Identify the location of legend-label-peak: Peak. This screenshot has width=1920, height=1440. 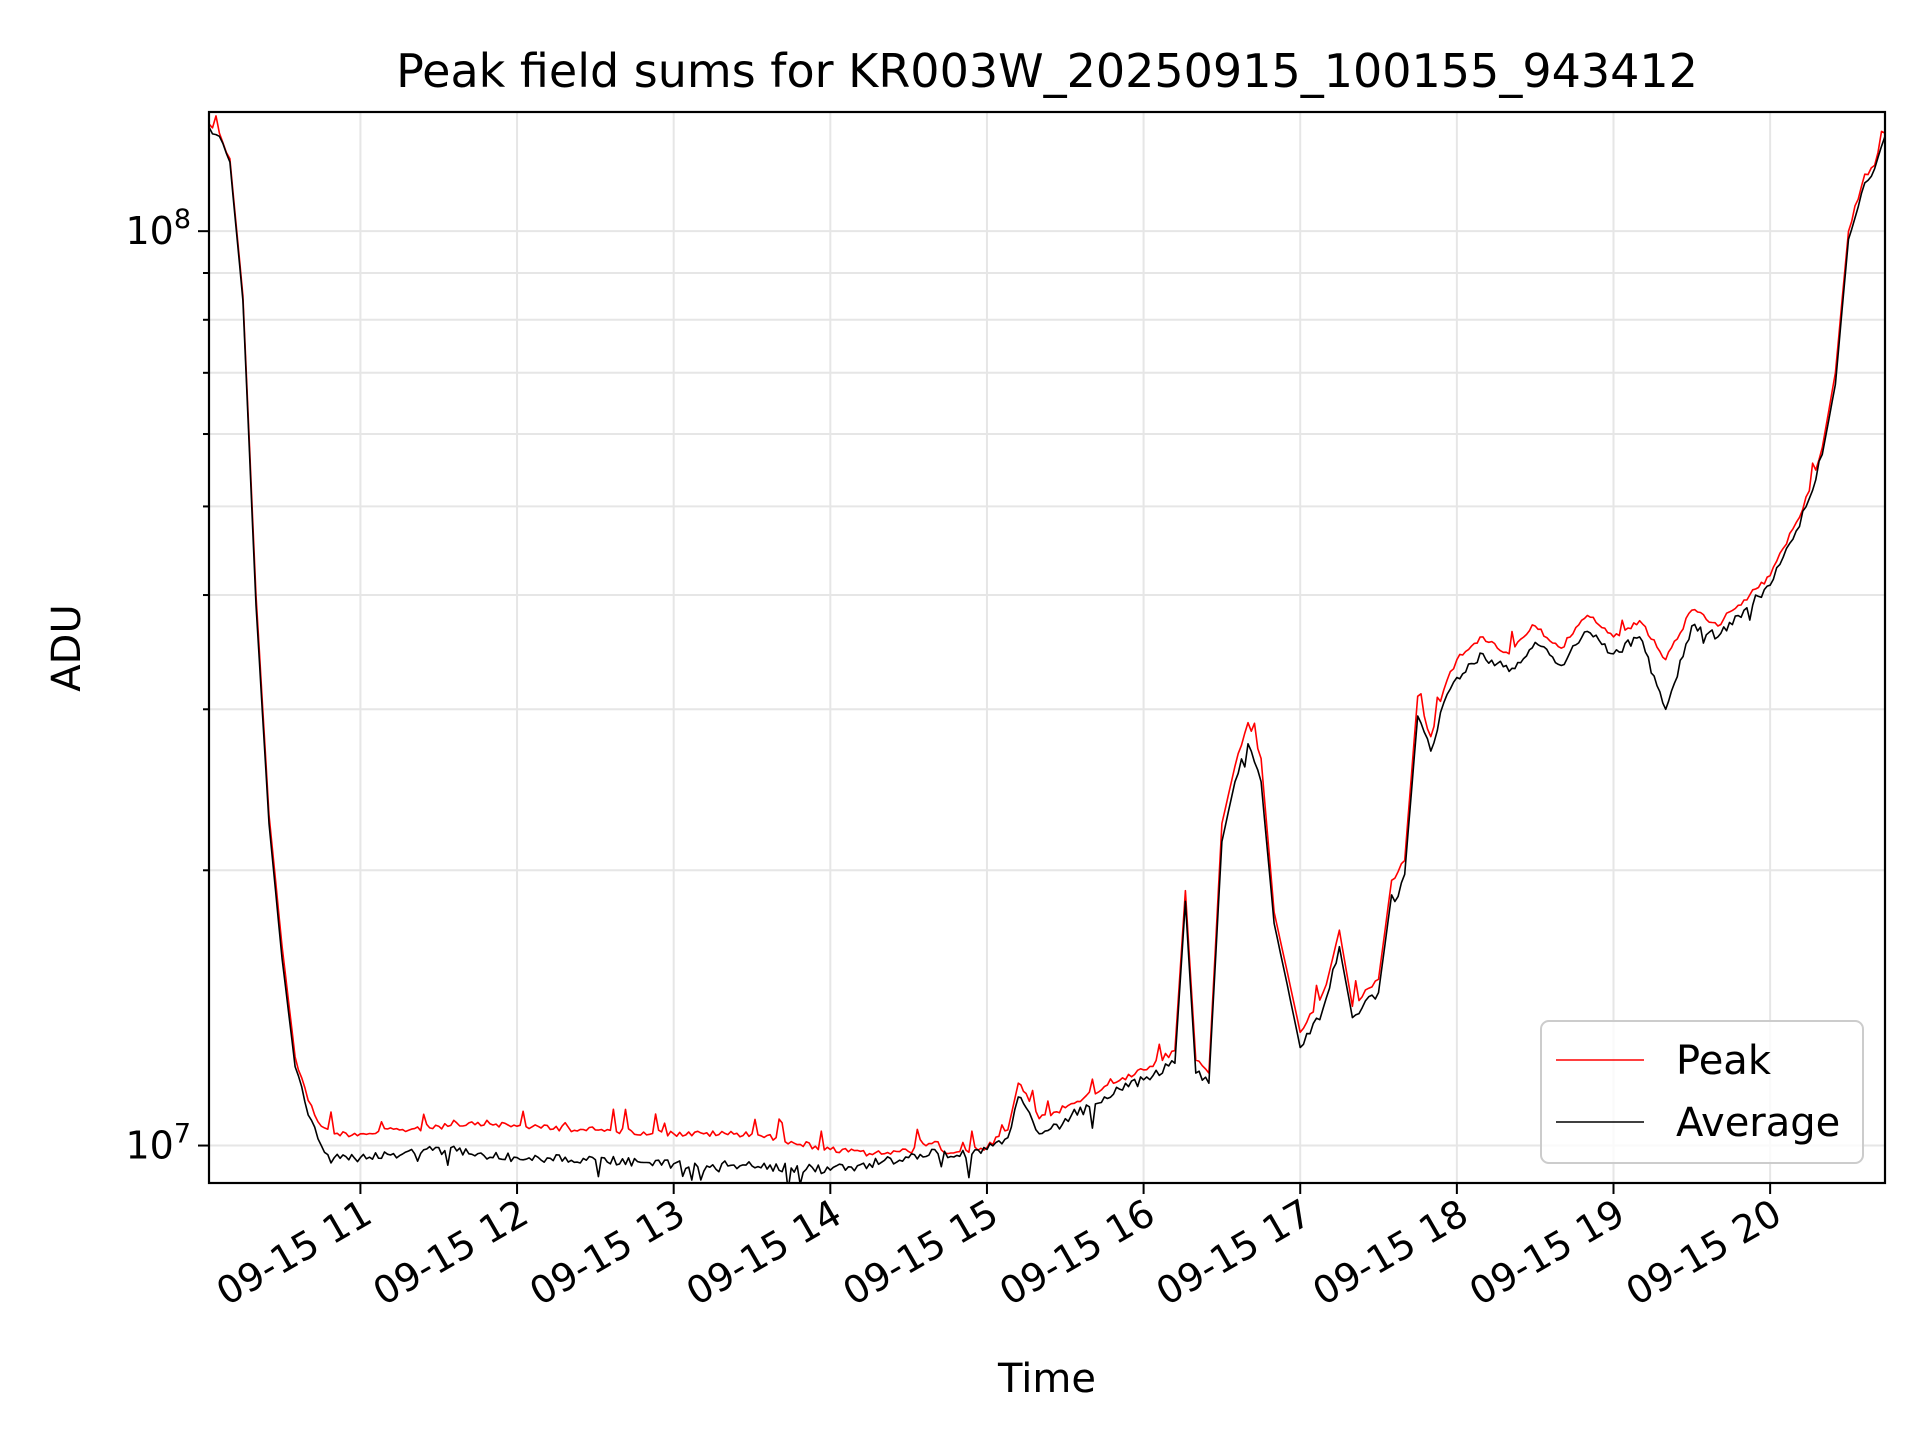
(1724, 1061).